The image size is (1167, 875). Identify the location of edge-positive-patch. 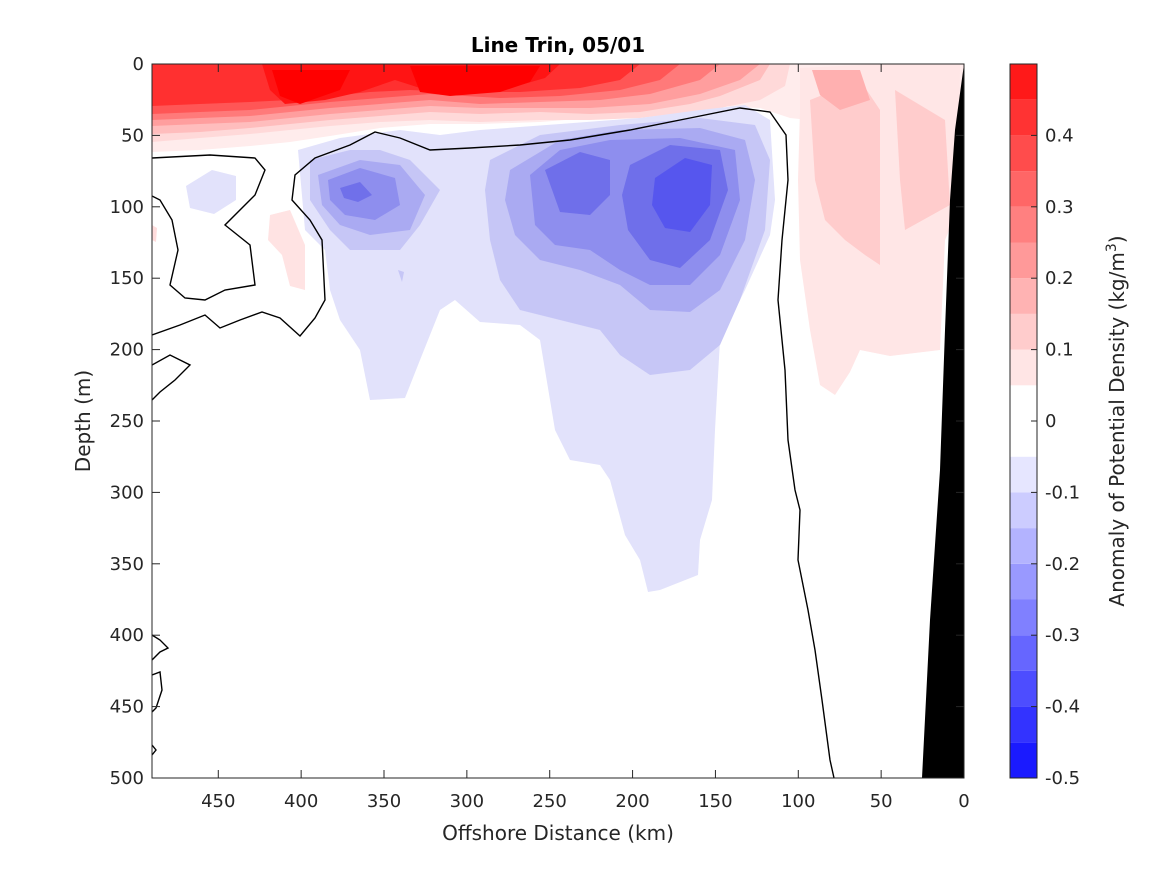
(154, 233).